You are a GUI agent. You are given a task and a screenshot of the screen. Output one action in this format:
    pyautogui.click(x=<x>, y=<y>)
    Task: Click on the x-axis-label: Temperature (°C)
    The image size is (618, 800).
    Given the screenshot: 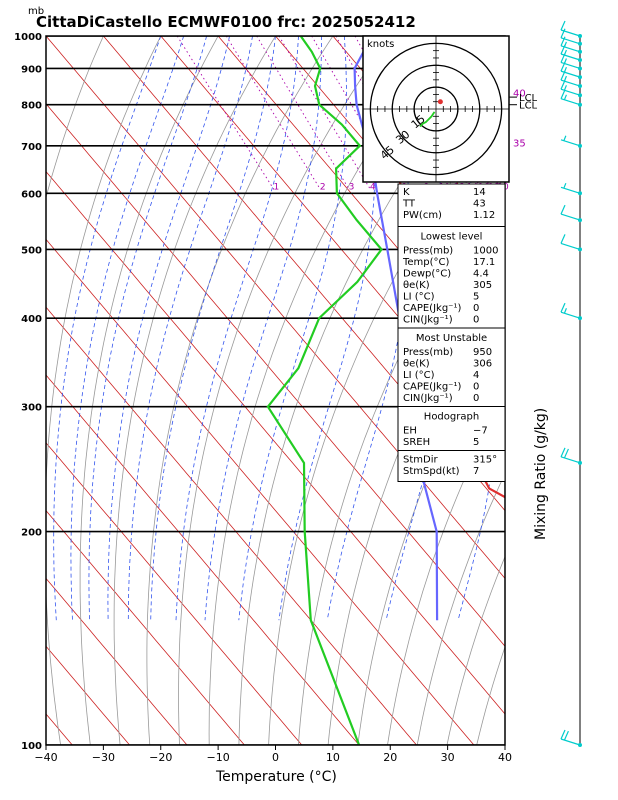 What is the action you would take?
    pyautogui.click(x=276, y=777)
    